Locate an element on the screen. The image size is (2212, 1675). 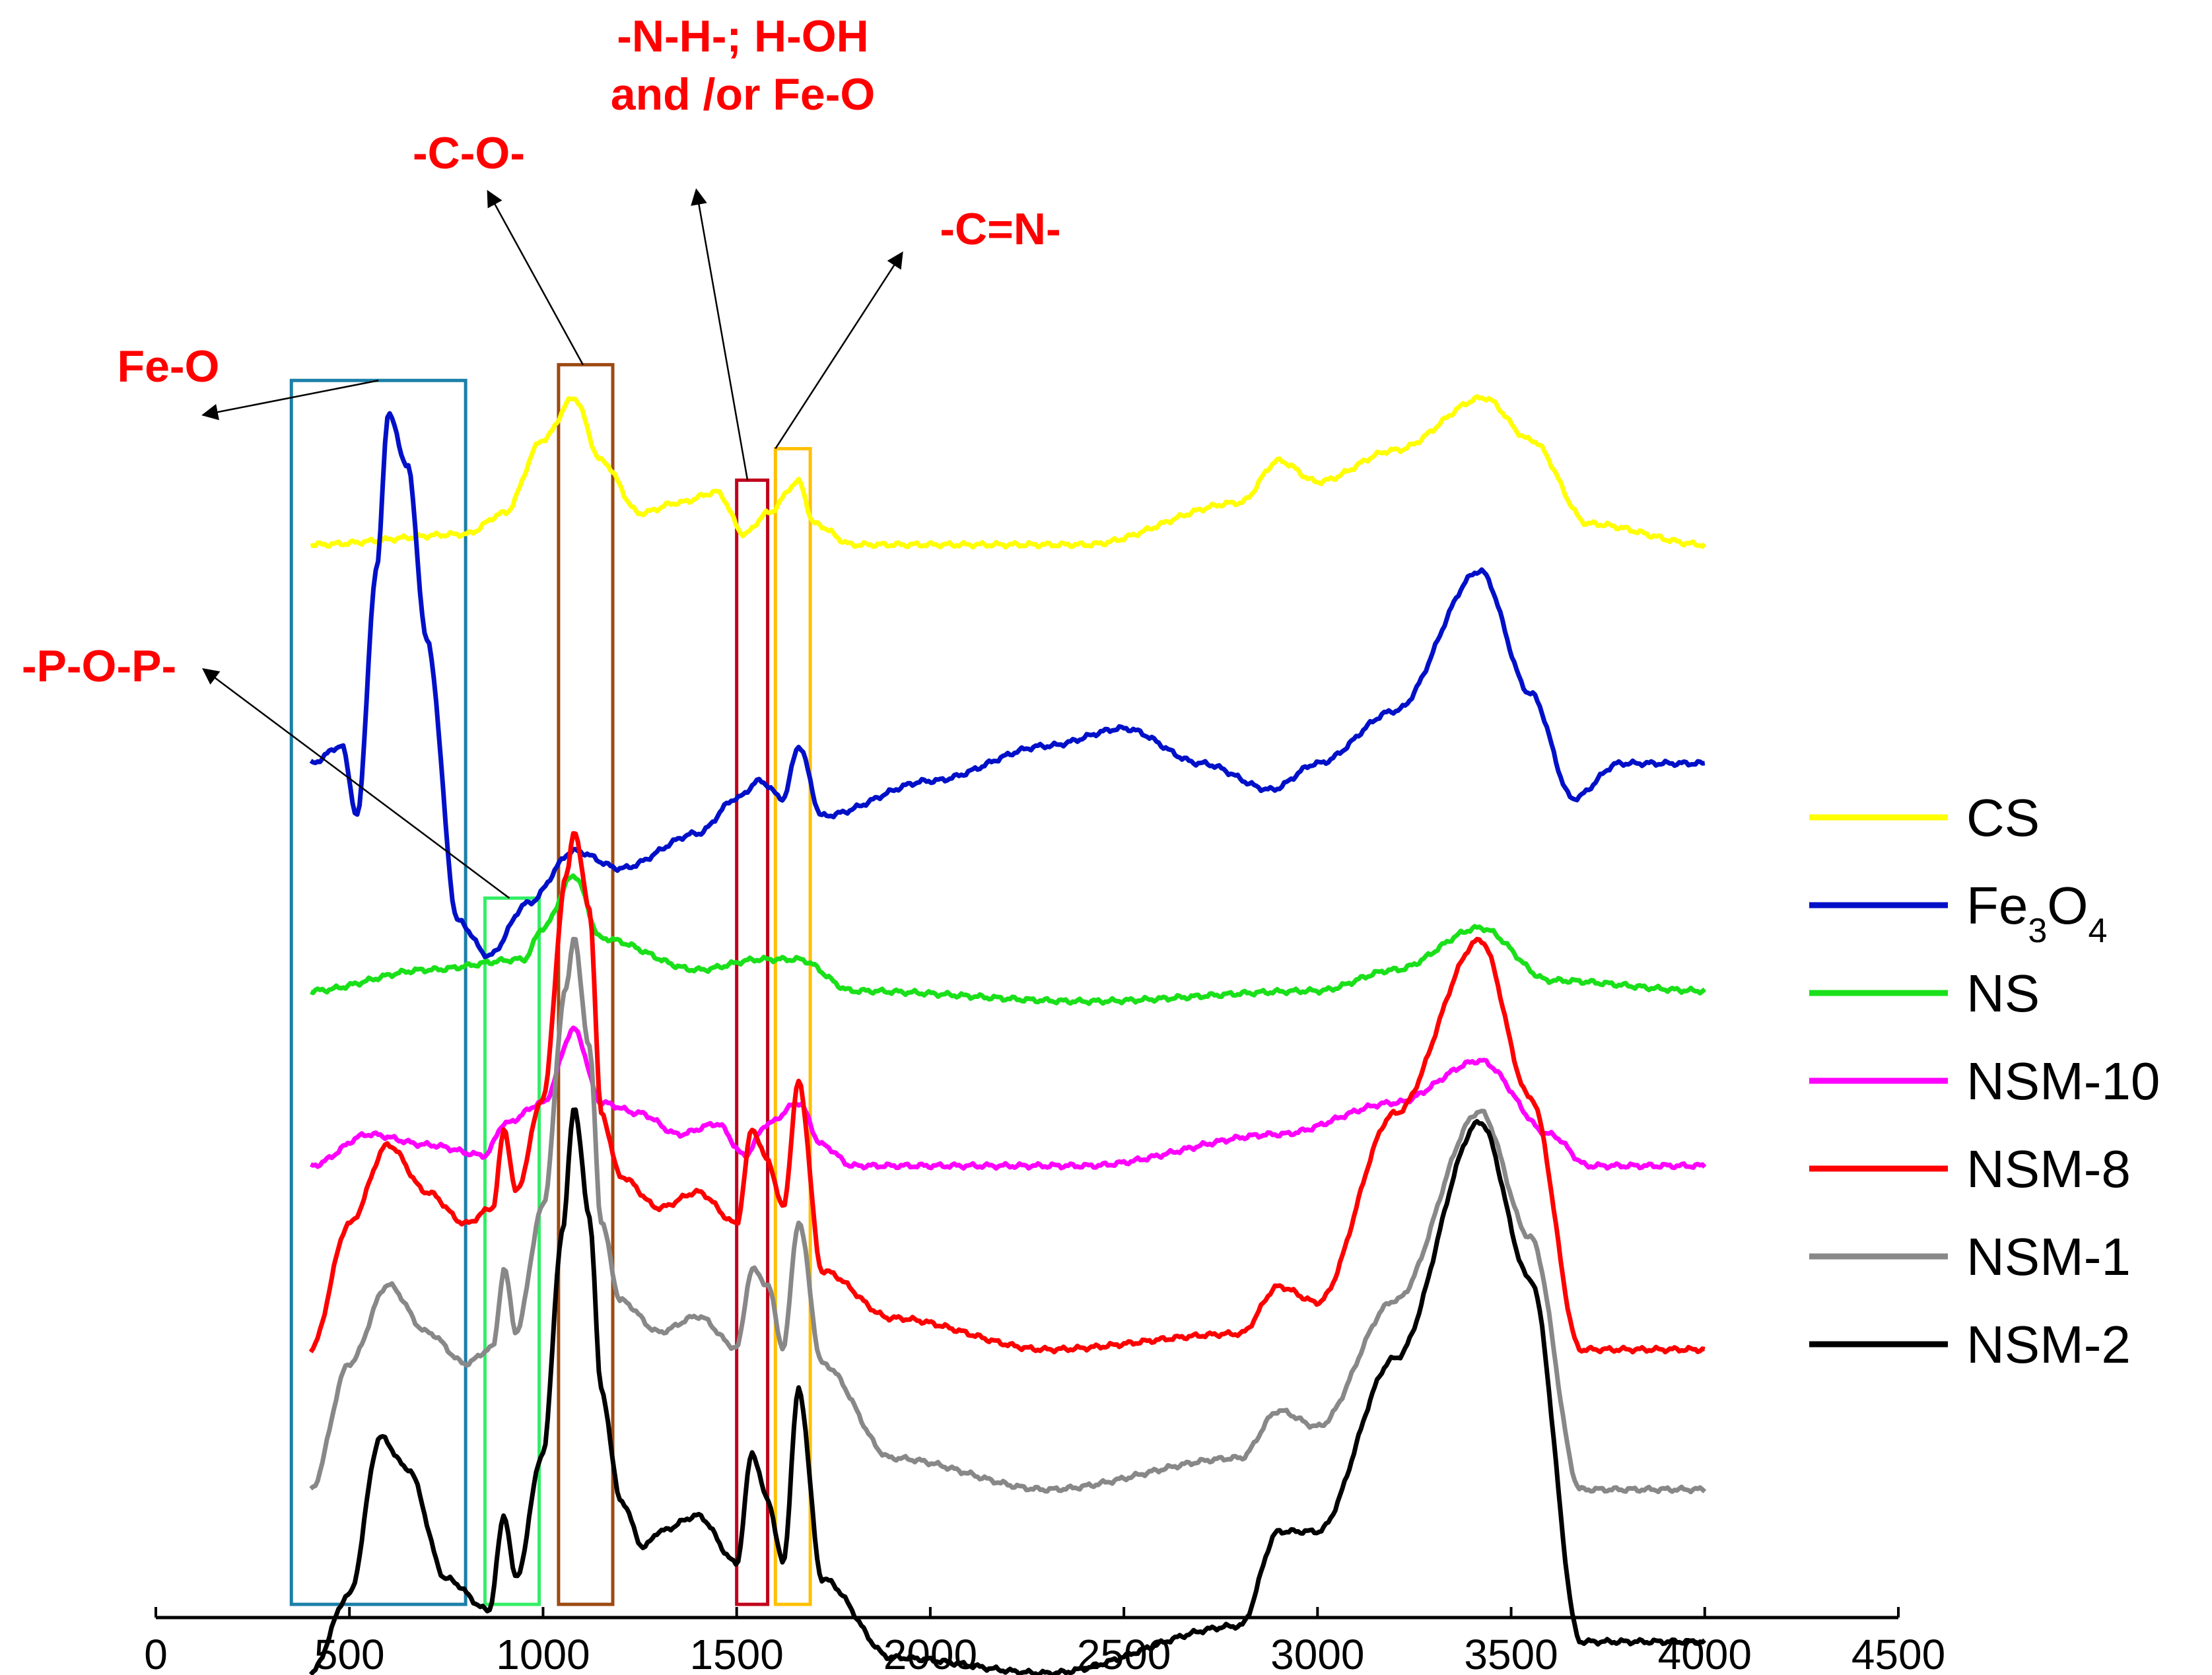
annot-c-o: -C-O- is located at coordinates (499, 247).